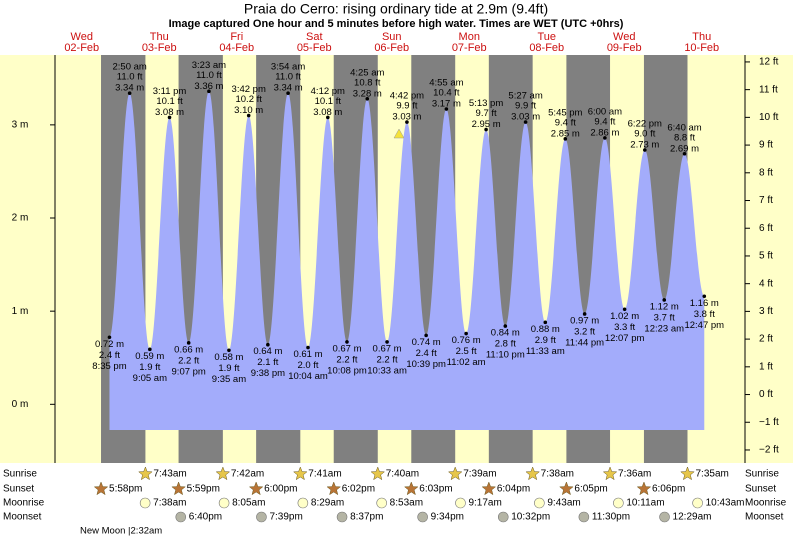 The width and height of the screenshot is (793, 542). I want to click on tide-label: 3.2 ft, so click(584, 331).